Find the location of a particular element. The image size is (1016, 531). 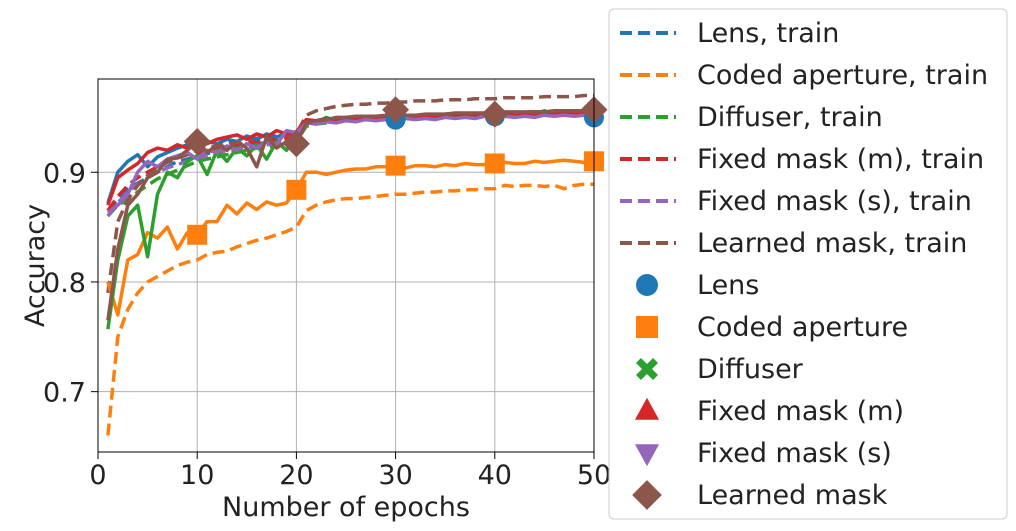

legend-label: Fixed mask (m), train is located at coordinates (840, 159).